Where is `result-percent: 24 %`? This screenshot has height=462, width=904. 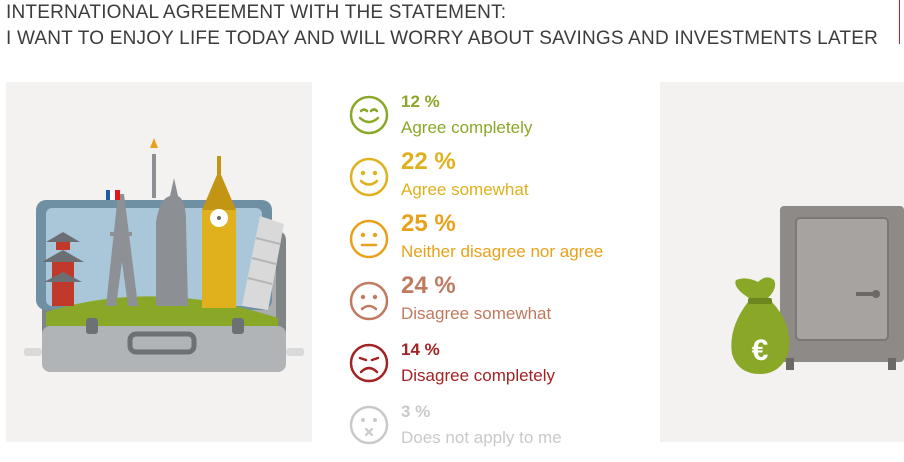 result-percent: 24 % is located at coordinates (428, 285).